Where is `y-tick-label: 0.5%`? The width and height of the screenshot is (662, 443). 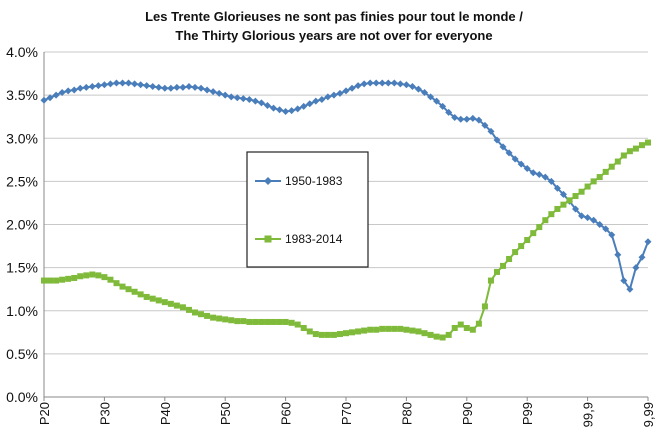 y-tick-label: 0.5% is located at coordinates (22, 354).